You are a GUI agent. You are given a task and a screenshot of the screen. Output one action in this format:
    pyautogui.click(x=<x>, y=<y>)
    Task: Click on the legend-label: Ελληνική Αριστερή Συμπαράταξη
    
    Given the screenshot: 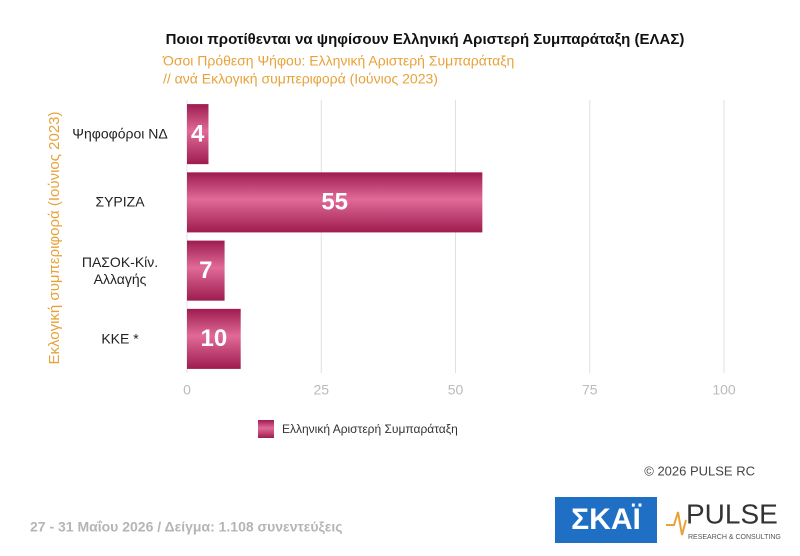 What is the action you would take?
    pyautogui.click(x=370, y=429)
    